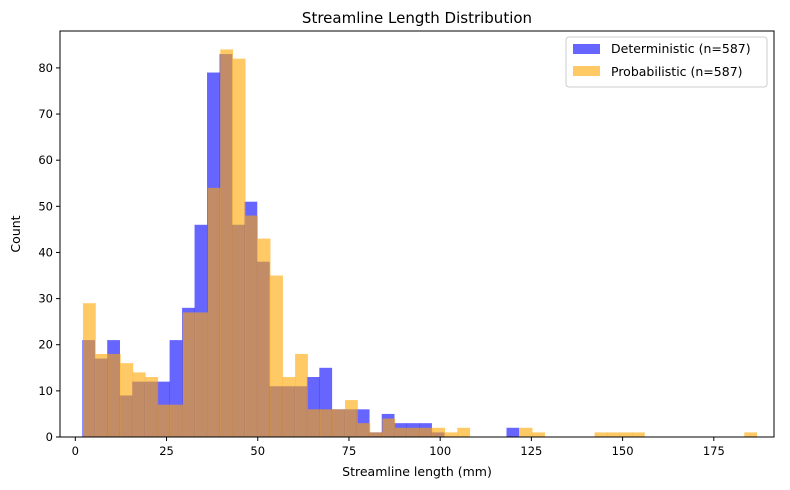 The image size is (790, 490). Describe the element at coordinates (45, 68) in the screenshot. I see `y-tick-label: 80` at that location.